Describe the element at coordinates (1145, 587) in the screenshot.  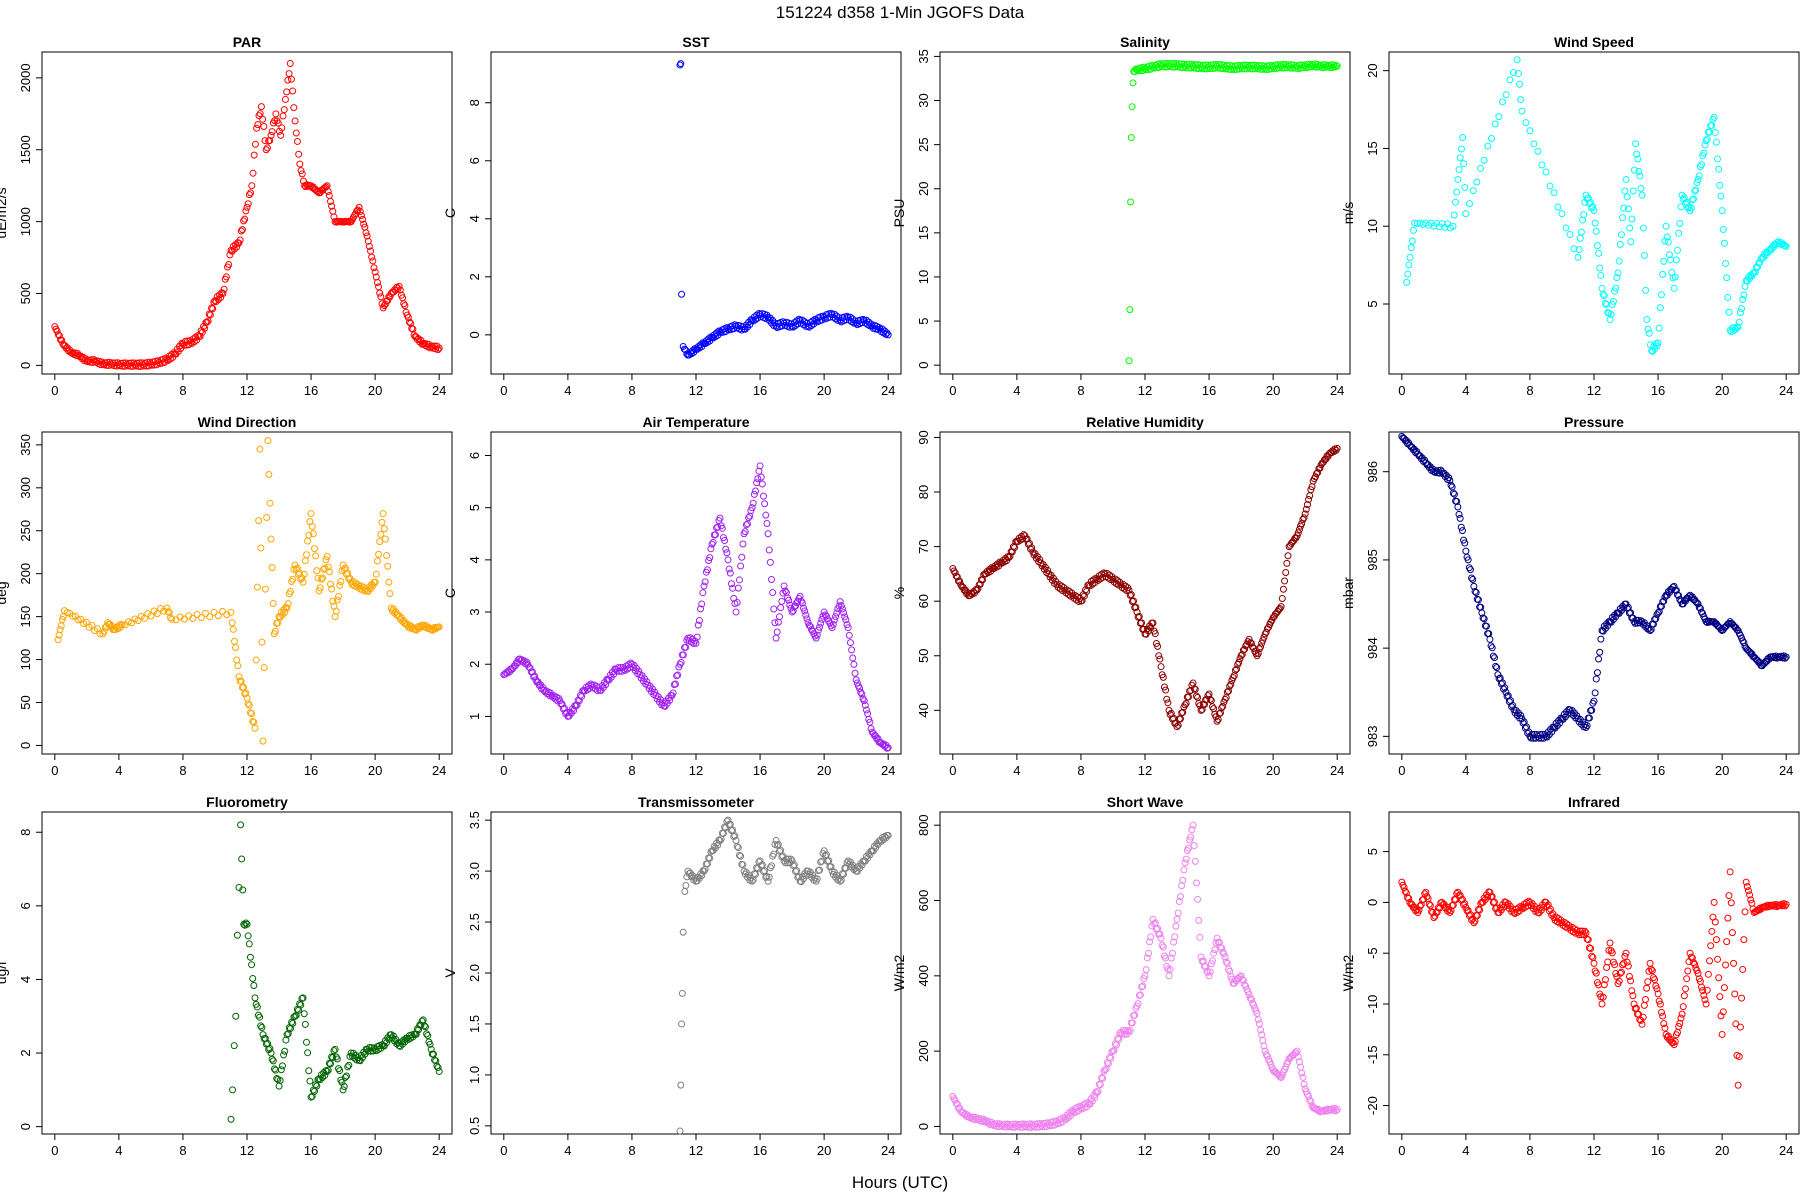
I see `series-relative-humidity` at that location.